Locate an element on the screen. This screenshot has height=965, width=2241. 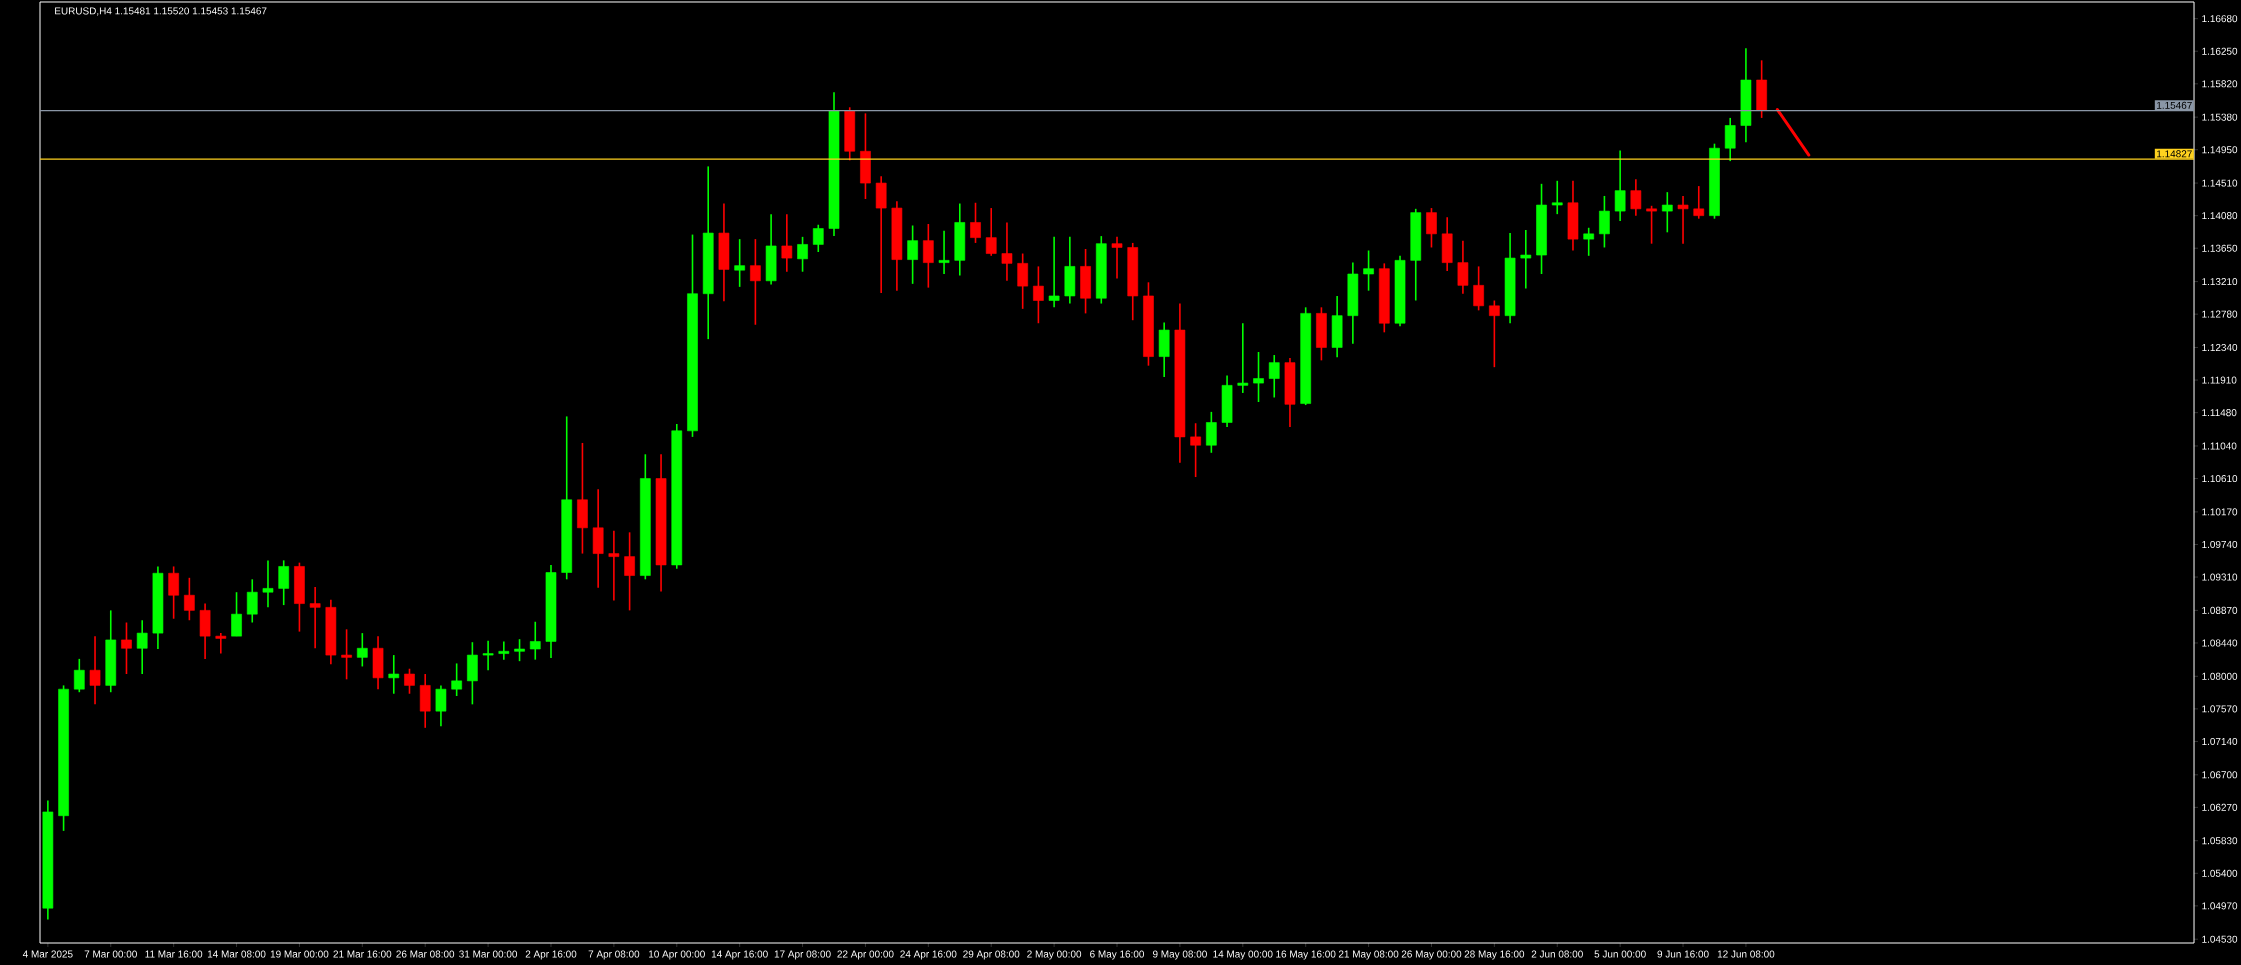
ref-line-label: 1.14827 is located at coordinates (2174, 154).